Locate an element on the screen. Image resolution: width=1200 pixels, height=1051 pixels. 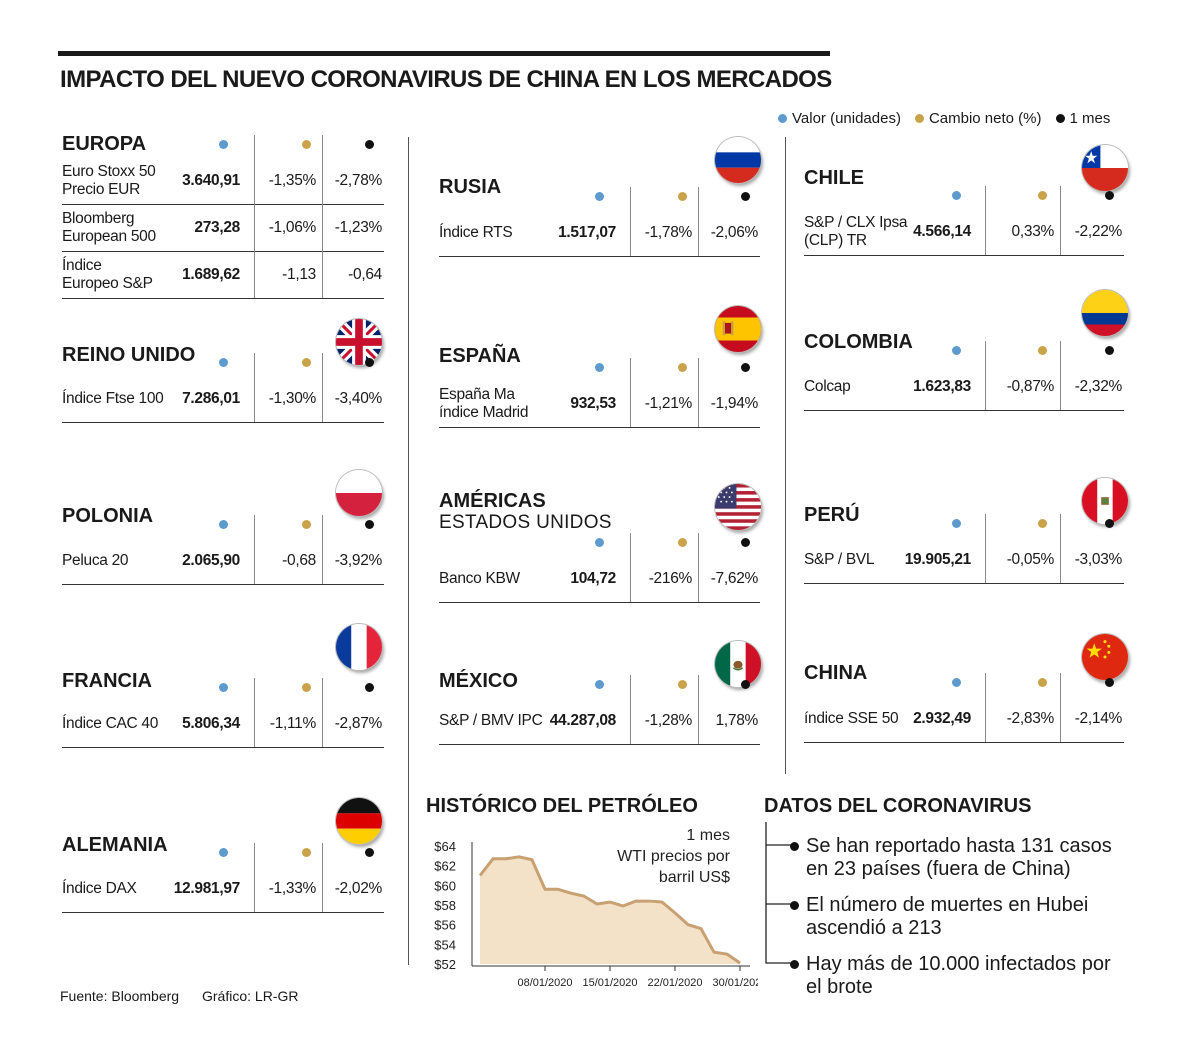
table-row: España Ma índice Madrid 932,53 -1,21% -1,94% is located at coordinates (599, 393).